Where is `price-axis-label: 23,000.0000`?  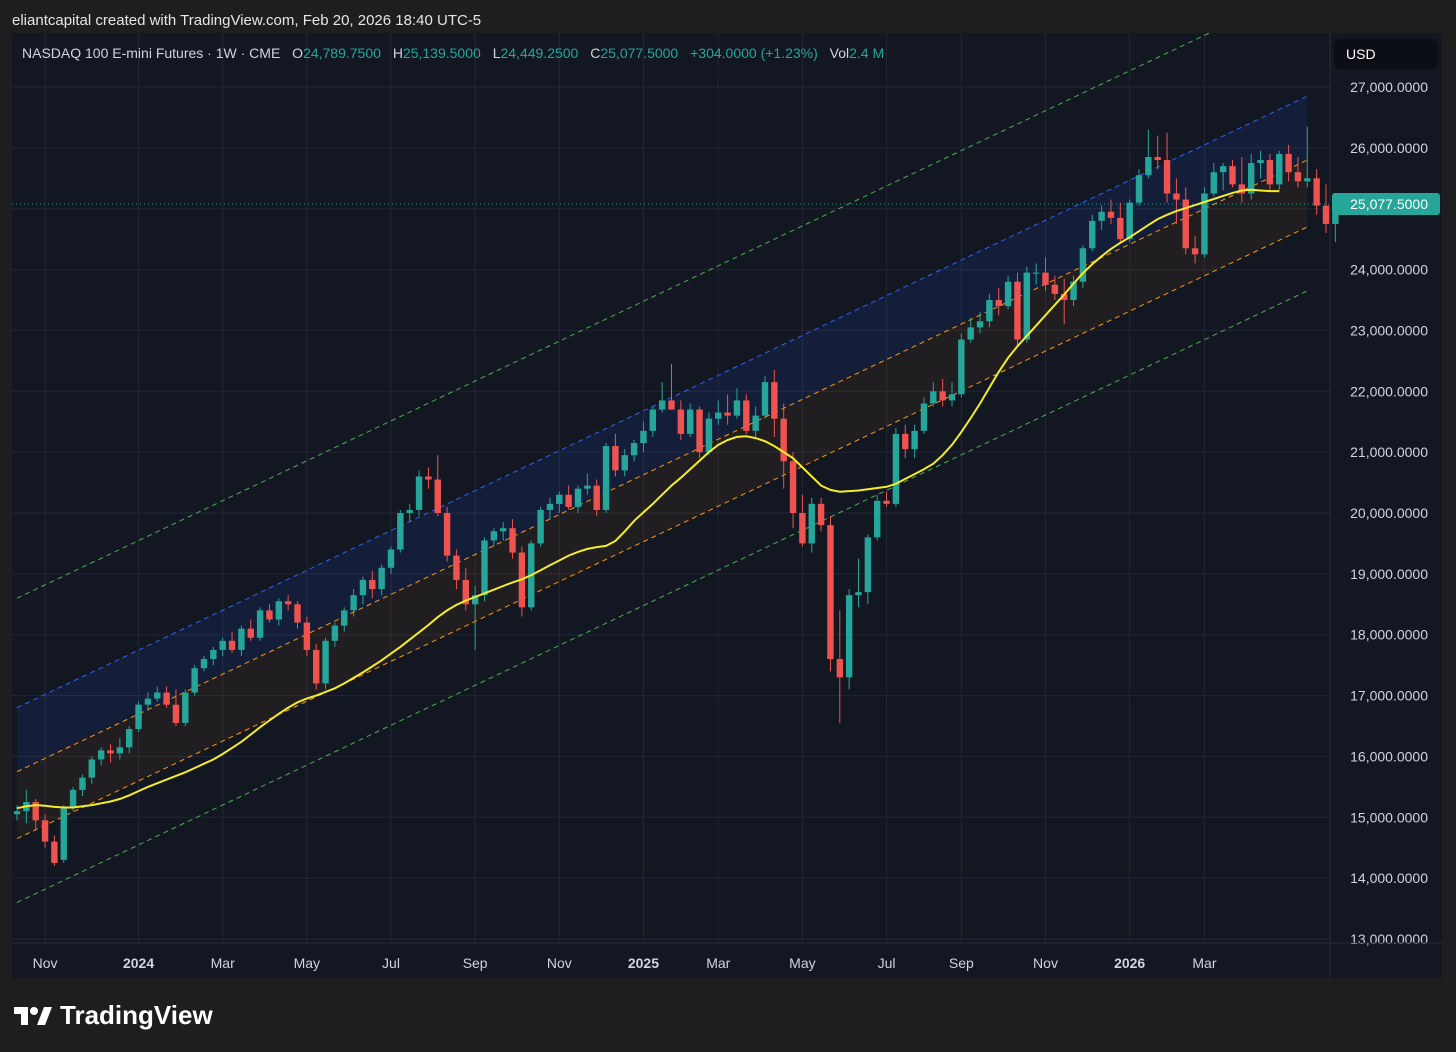
price-axis-label: 23,000.0000 is located at coordinates (1389, 330).